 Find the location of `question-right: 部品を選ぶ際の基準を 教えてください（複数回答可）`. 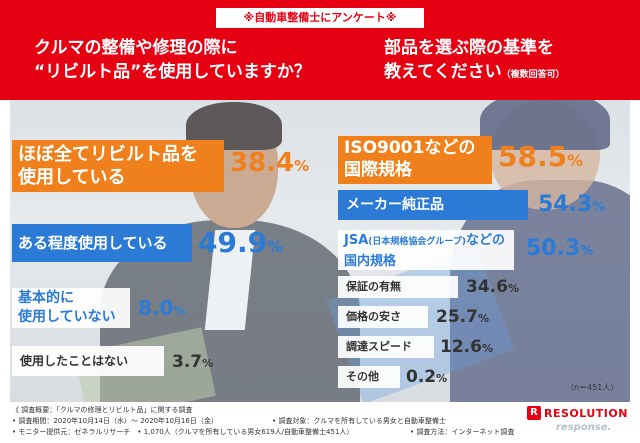

question-right: 部品を選ぶ際の基準を 教えてください（複数回答可） is located at coordinates (509, 61).